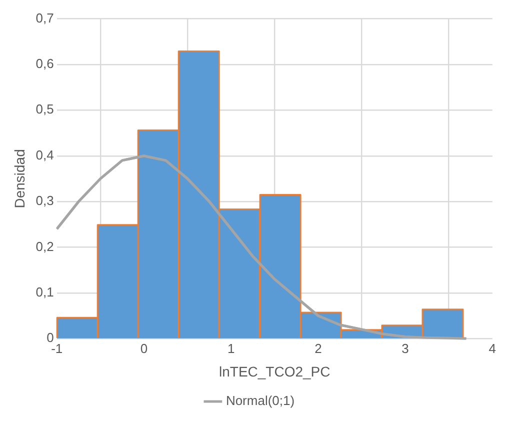 Image resolution: width=507 pixels, height=426 pixels. I want to click on x-tick-label: 2, so click(318, 348).